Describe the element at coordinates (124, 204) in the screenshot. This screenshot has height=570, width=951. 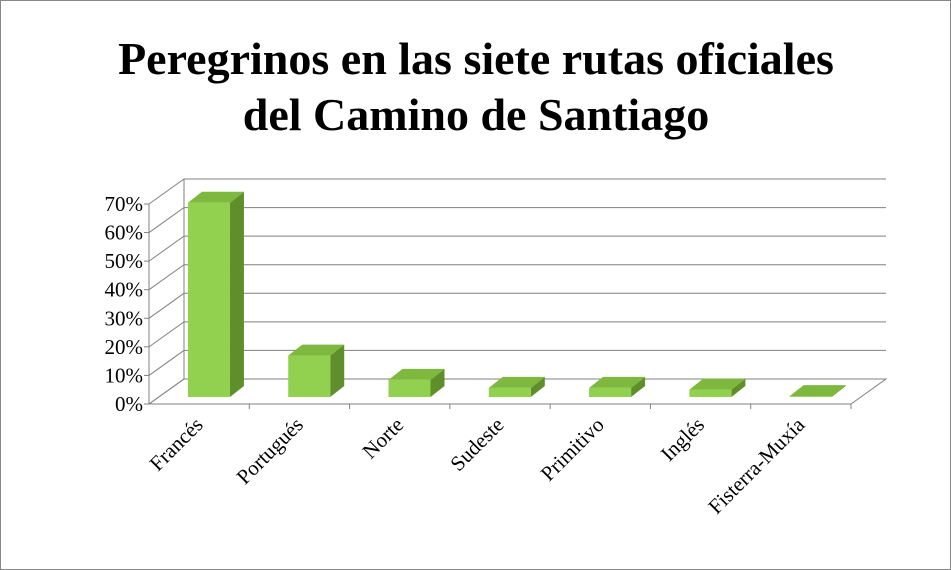
I see `y-tick-label: 70%` at that location.